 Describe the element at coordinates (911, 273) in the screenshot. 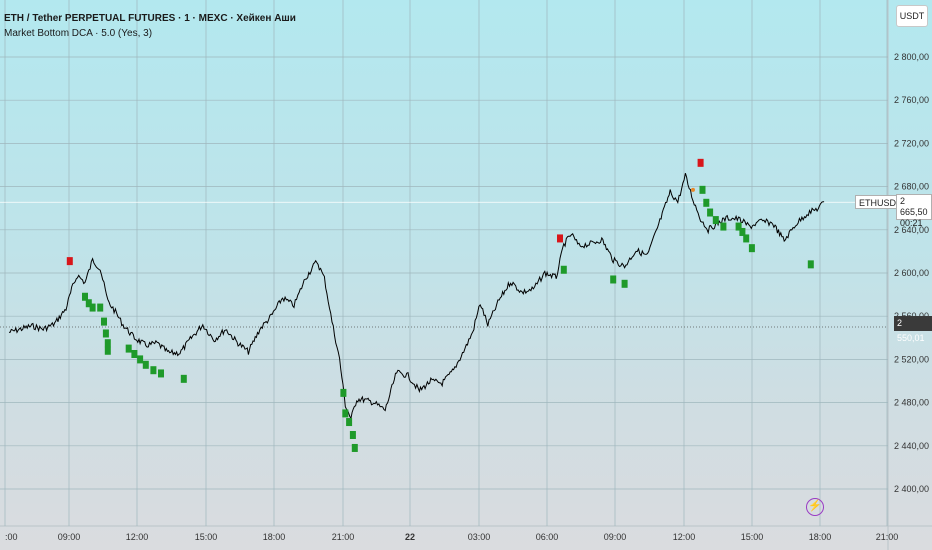

I see `price-tick-label: 2 600,00` at that location.